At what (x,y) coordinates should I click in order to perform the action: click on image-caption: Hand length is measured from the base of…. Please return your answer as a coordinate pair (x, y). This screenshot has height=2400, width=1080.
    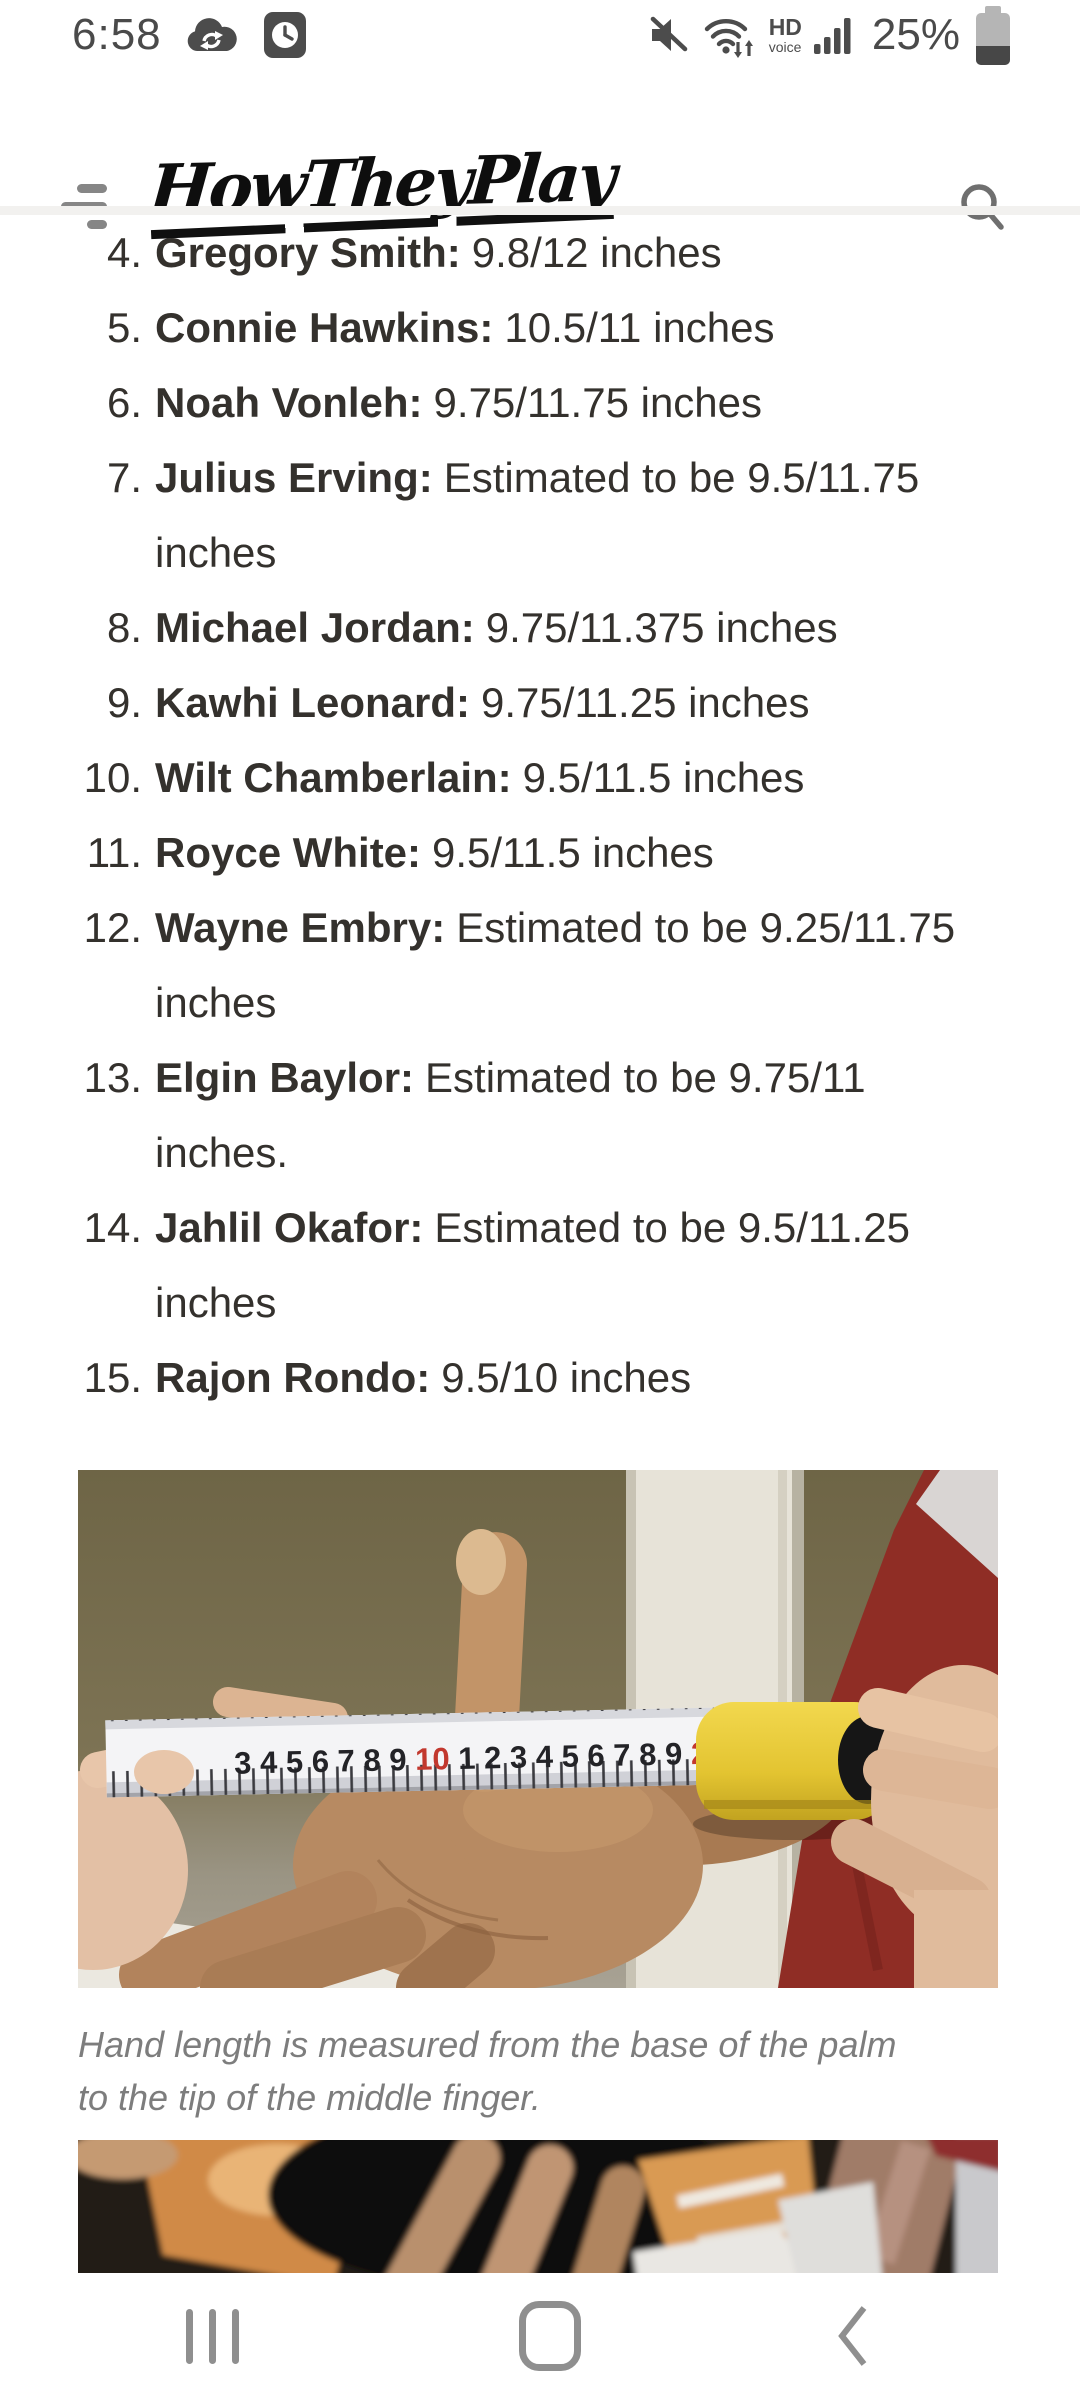
    Looking at the image, I should click on (540, 2071).